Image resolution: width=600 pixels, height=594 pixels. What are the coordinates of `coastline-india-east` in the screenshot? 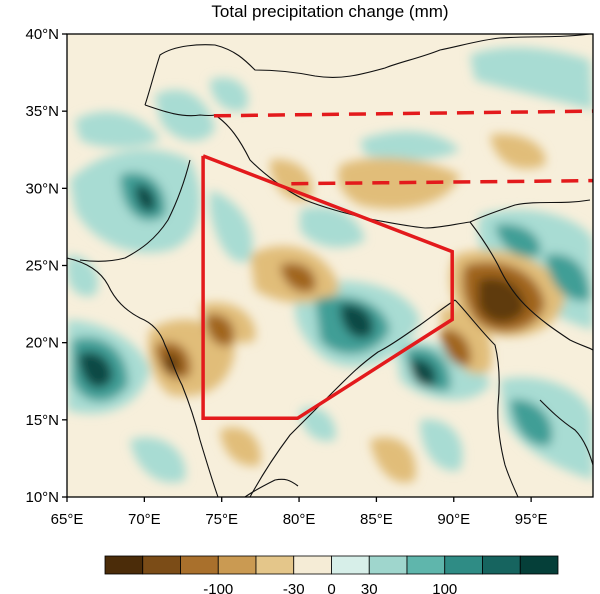 It's located at (352, 398).